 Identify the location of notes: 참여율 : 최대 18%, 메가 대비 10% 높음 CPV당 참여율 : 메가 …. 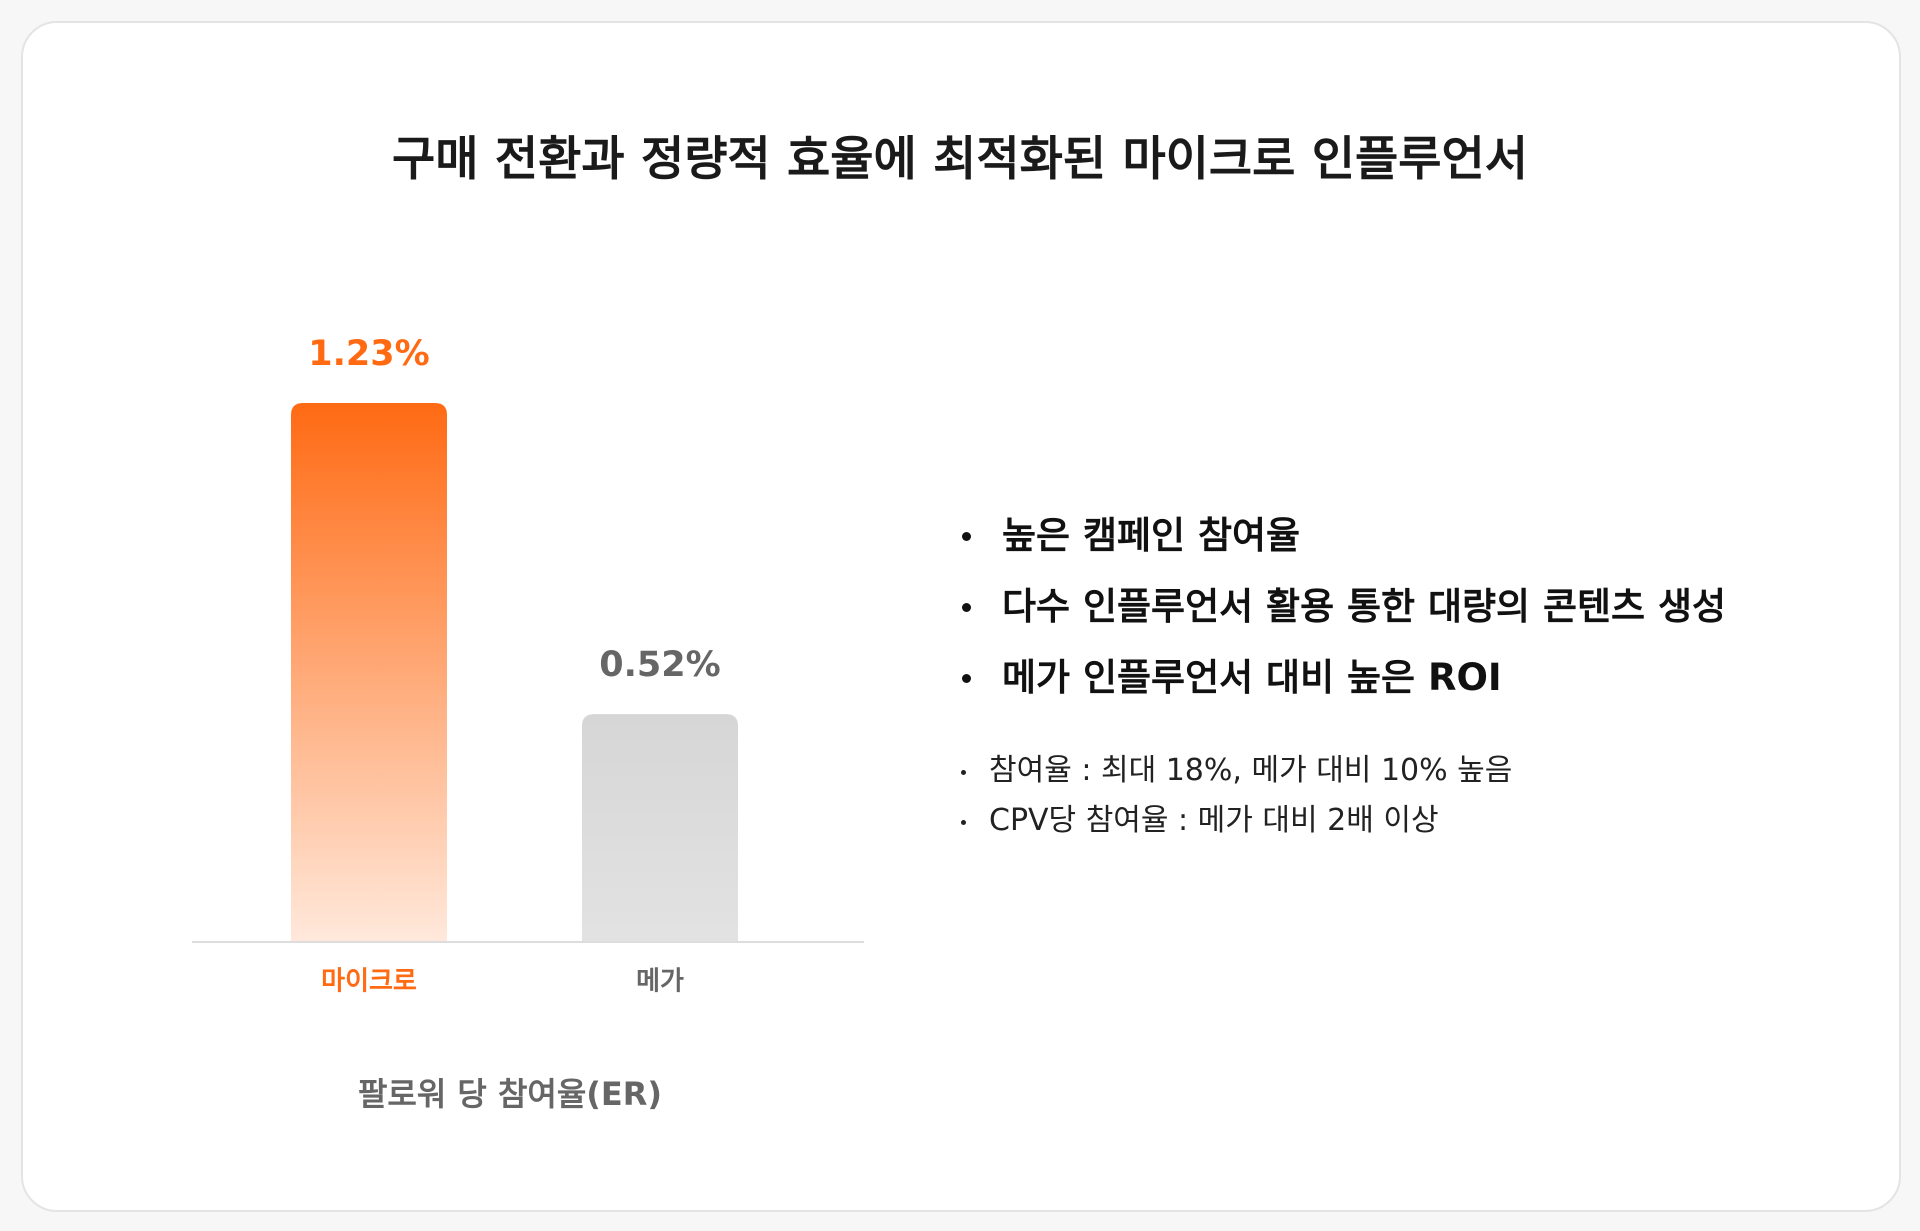
(1234, 796).